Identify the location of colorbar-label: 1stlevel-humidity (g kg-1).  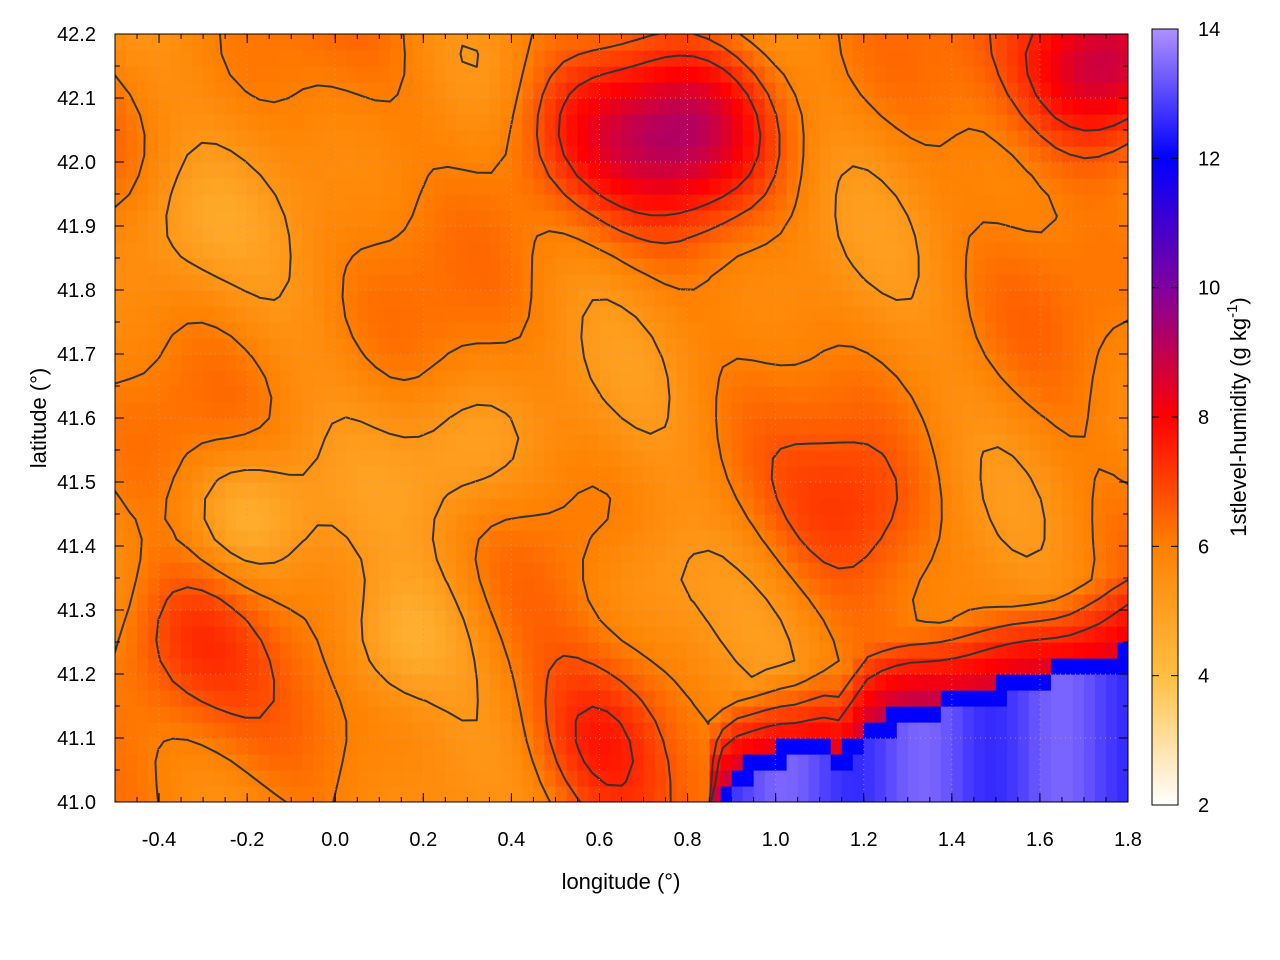
(1237, 417).